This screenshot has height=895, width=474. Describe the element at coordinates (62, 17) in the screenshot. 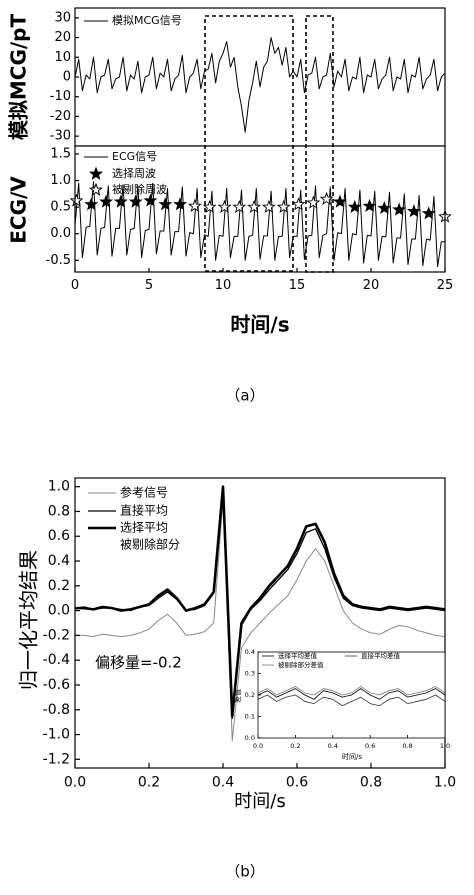

I see `y-tick-label: 30` at that location.